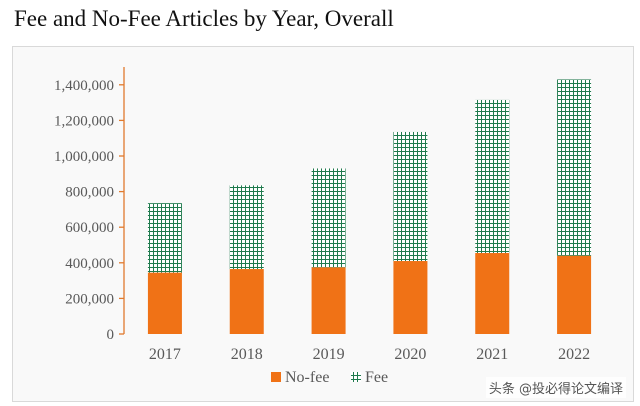 The width and height of the screenshot is (640, 406). Describe the element at coordinates (328, 300) in the screenshot. I see `bar-no-fee-2019` at that location.